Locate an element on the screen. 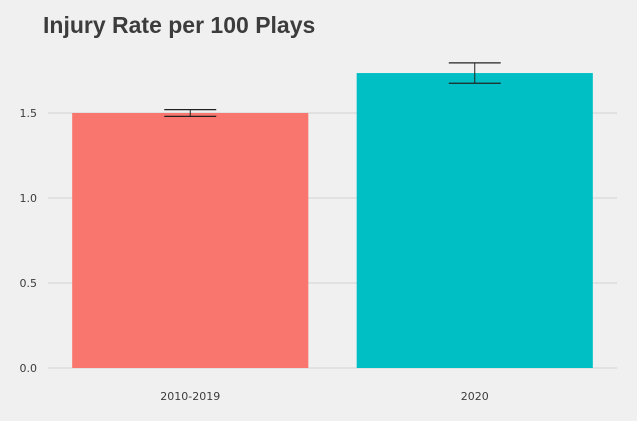 The height and width of the screenshot is (421, 637). x-tick-label: 2010-2019 is located at coordinates (190, 396).